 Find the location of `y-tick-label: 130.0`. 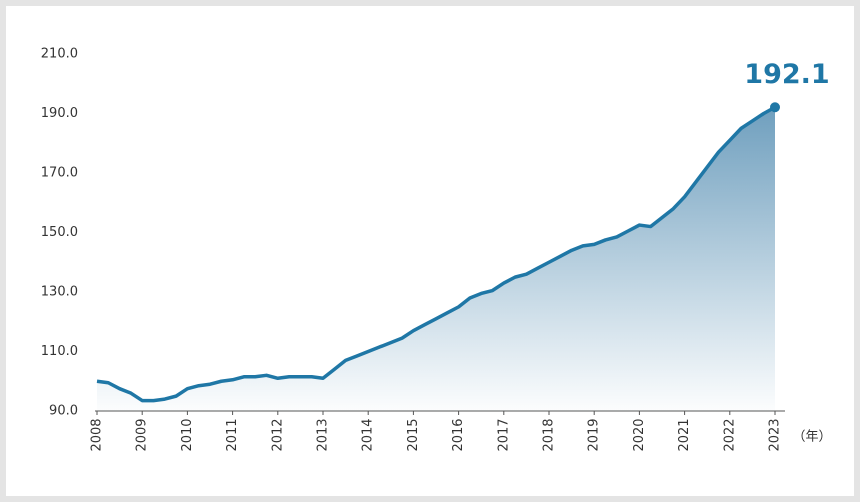

y-tick-label: 130.0 is located at coordinates (59, 292).